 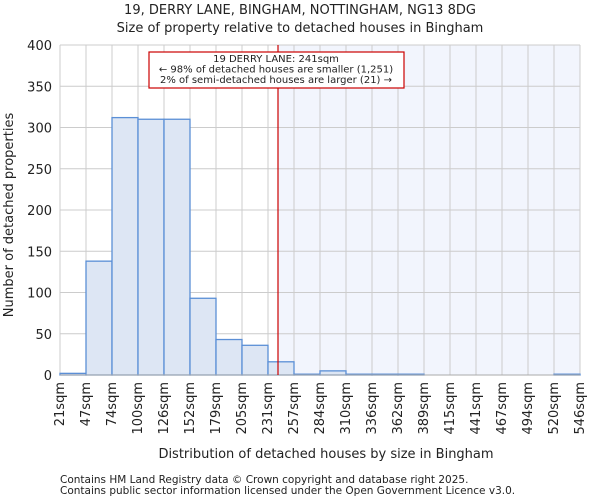 I want to click on x-tick-label: 284sqm, so click(x=320, y=408).